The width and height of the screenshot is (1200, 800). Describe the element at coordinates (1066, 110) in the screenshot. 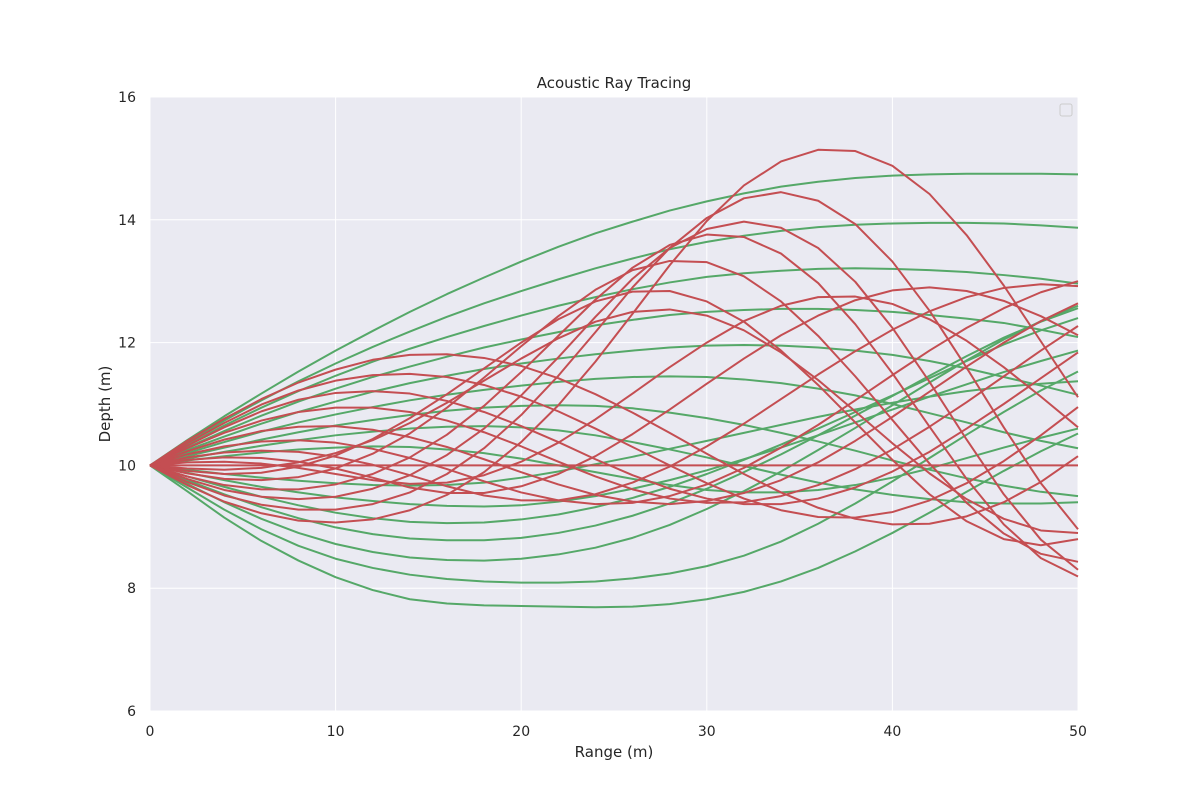

I see `legend-box` at that location.